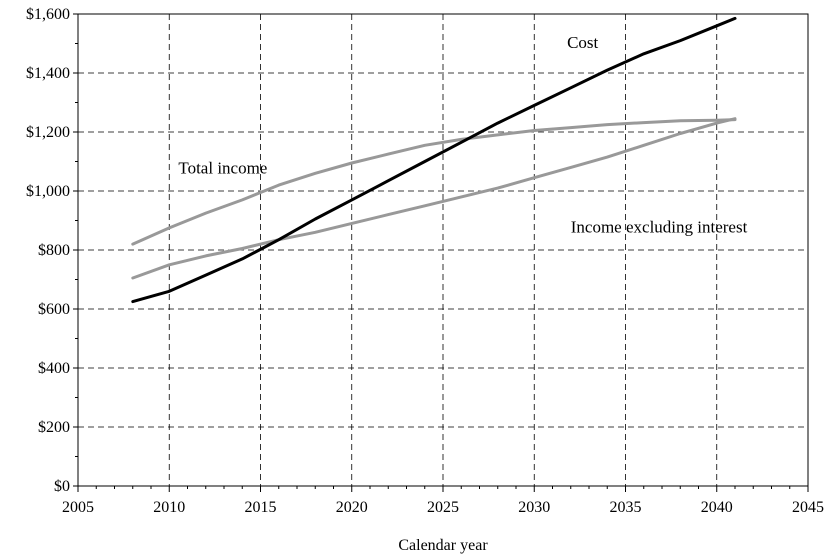 Image resolution: width=834 pixels, height=557 pixels. I want to click on x-tick-label: 2025, so click(443, 507).